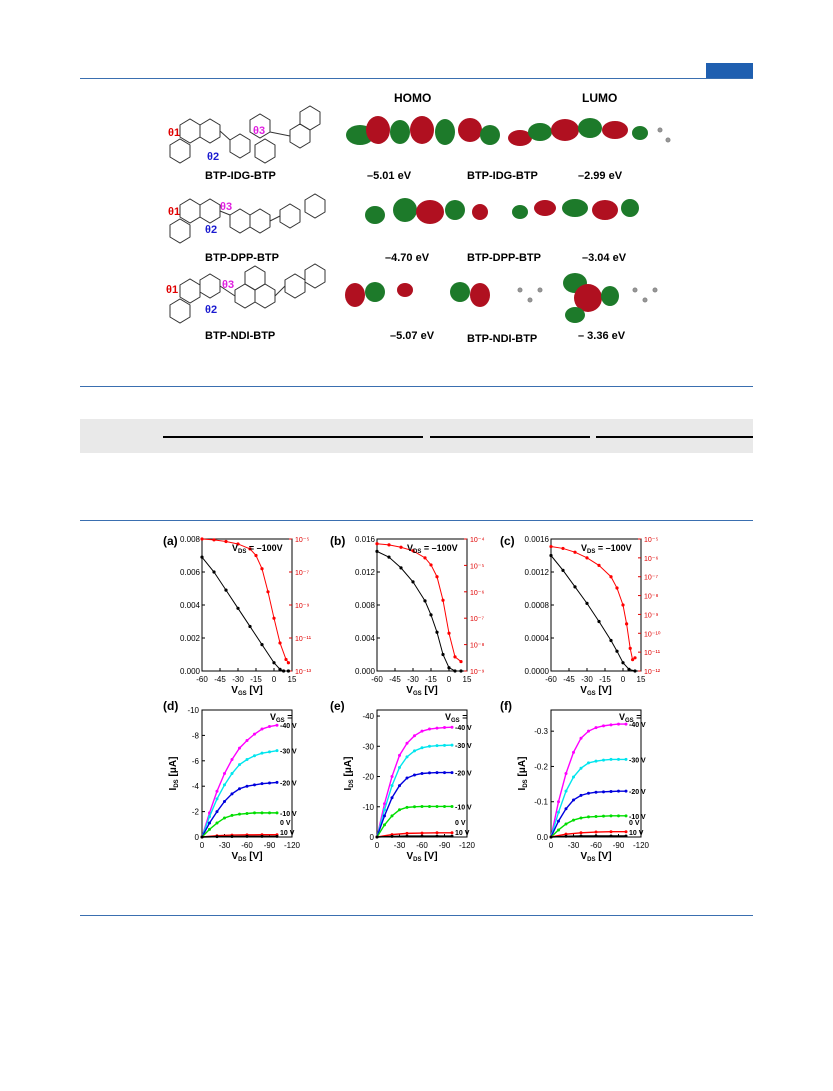 The height and width of the screenshot is (1091, 833). Describe the element at coordinates (365, 638) in the screenshot. I see `left-tick-label: 0.004` at that location.